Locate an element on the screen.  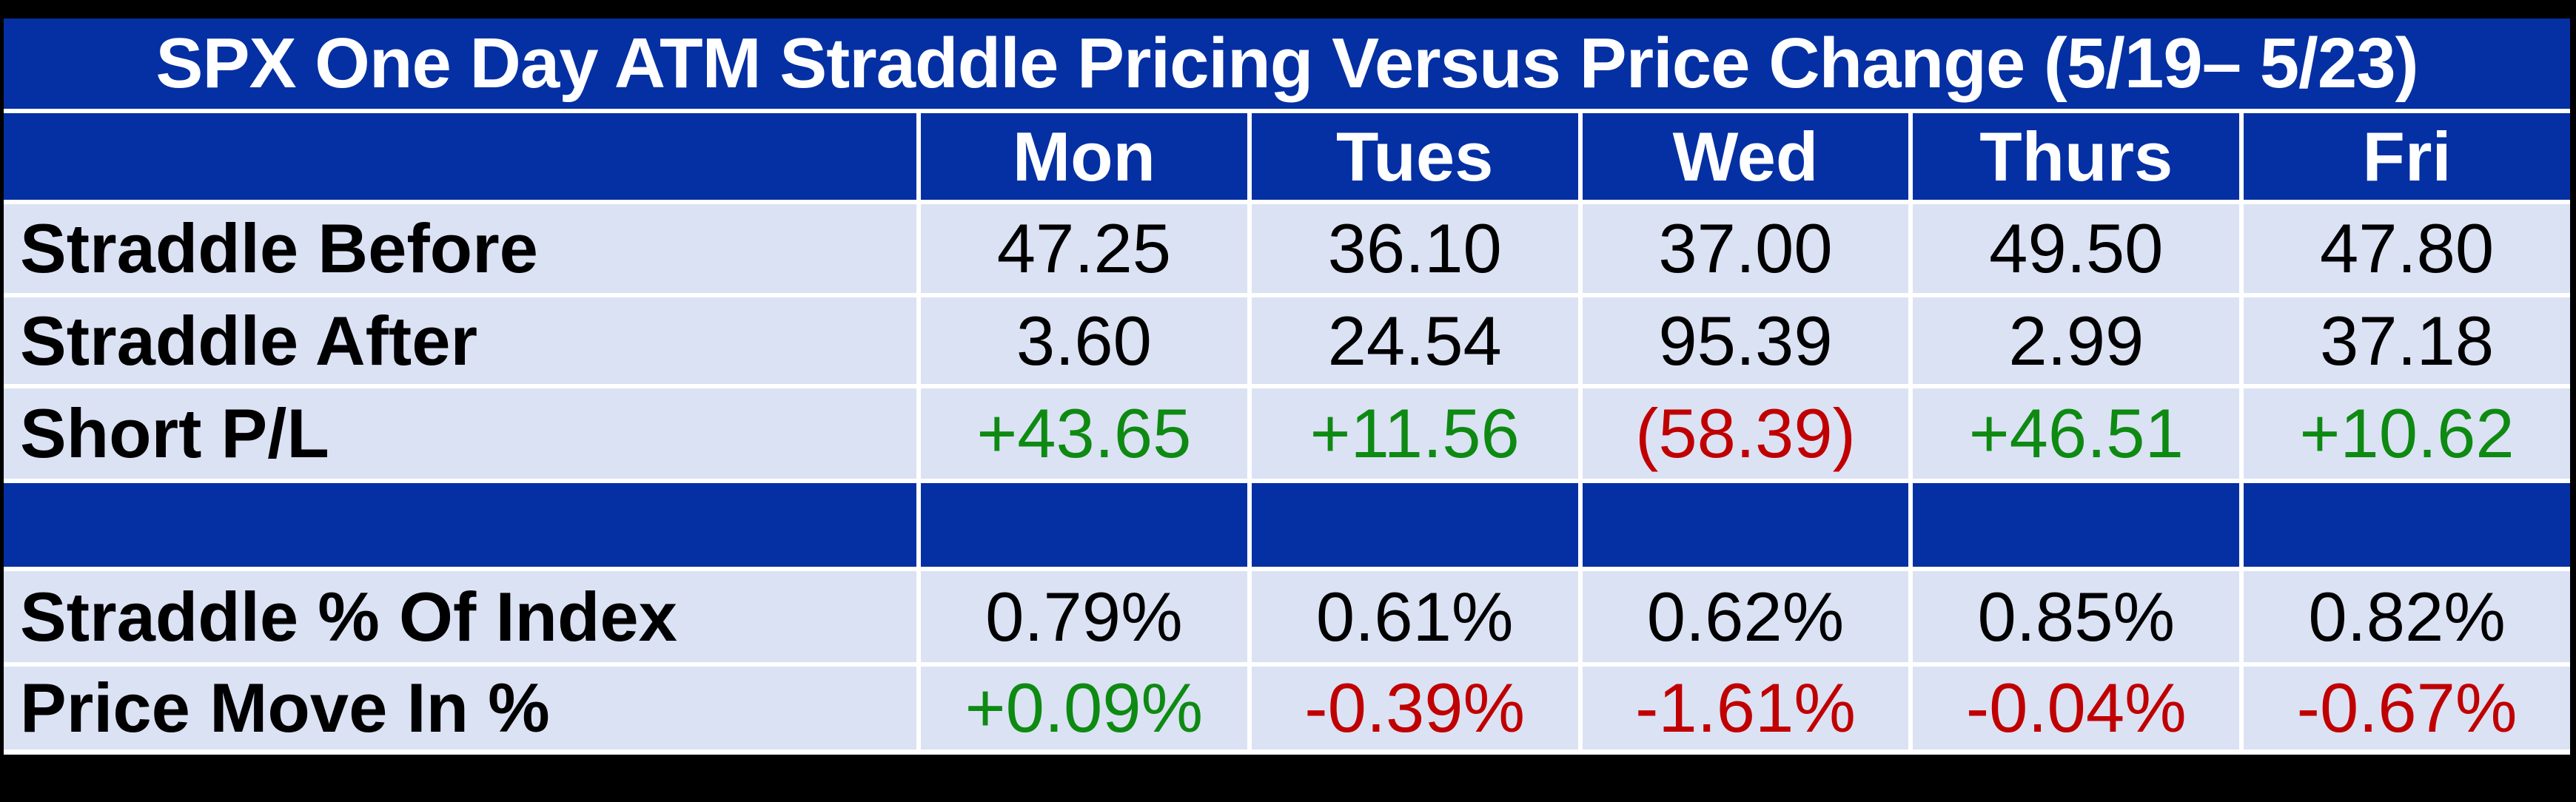
column-header-fri: Fri is located at coordinates (2407, 156).